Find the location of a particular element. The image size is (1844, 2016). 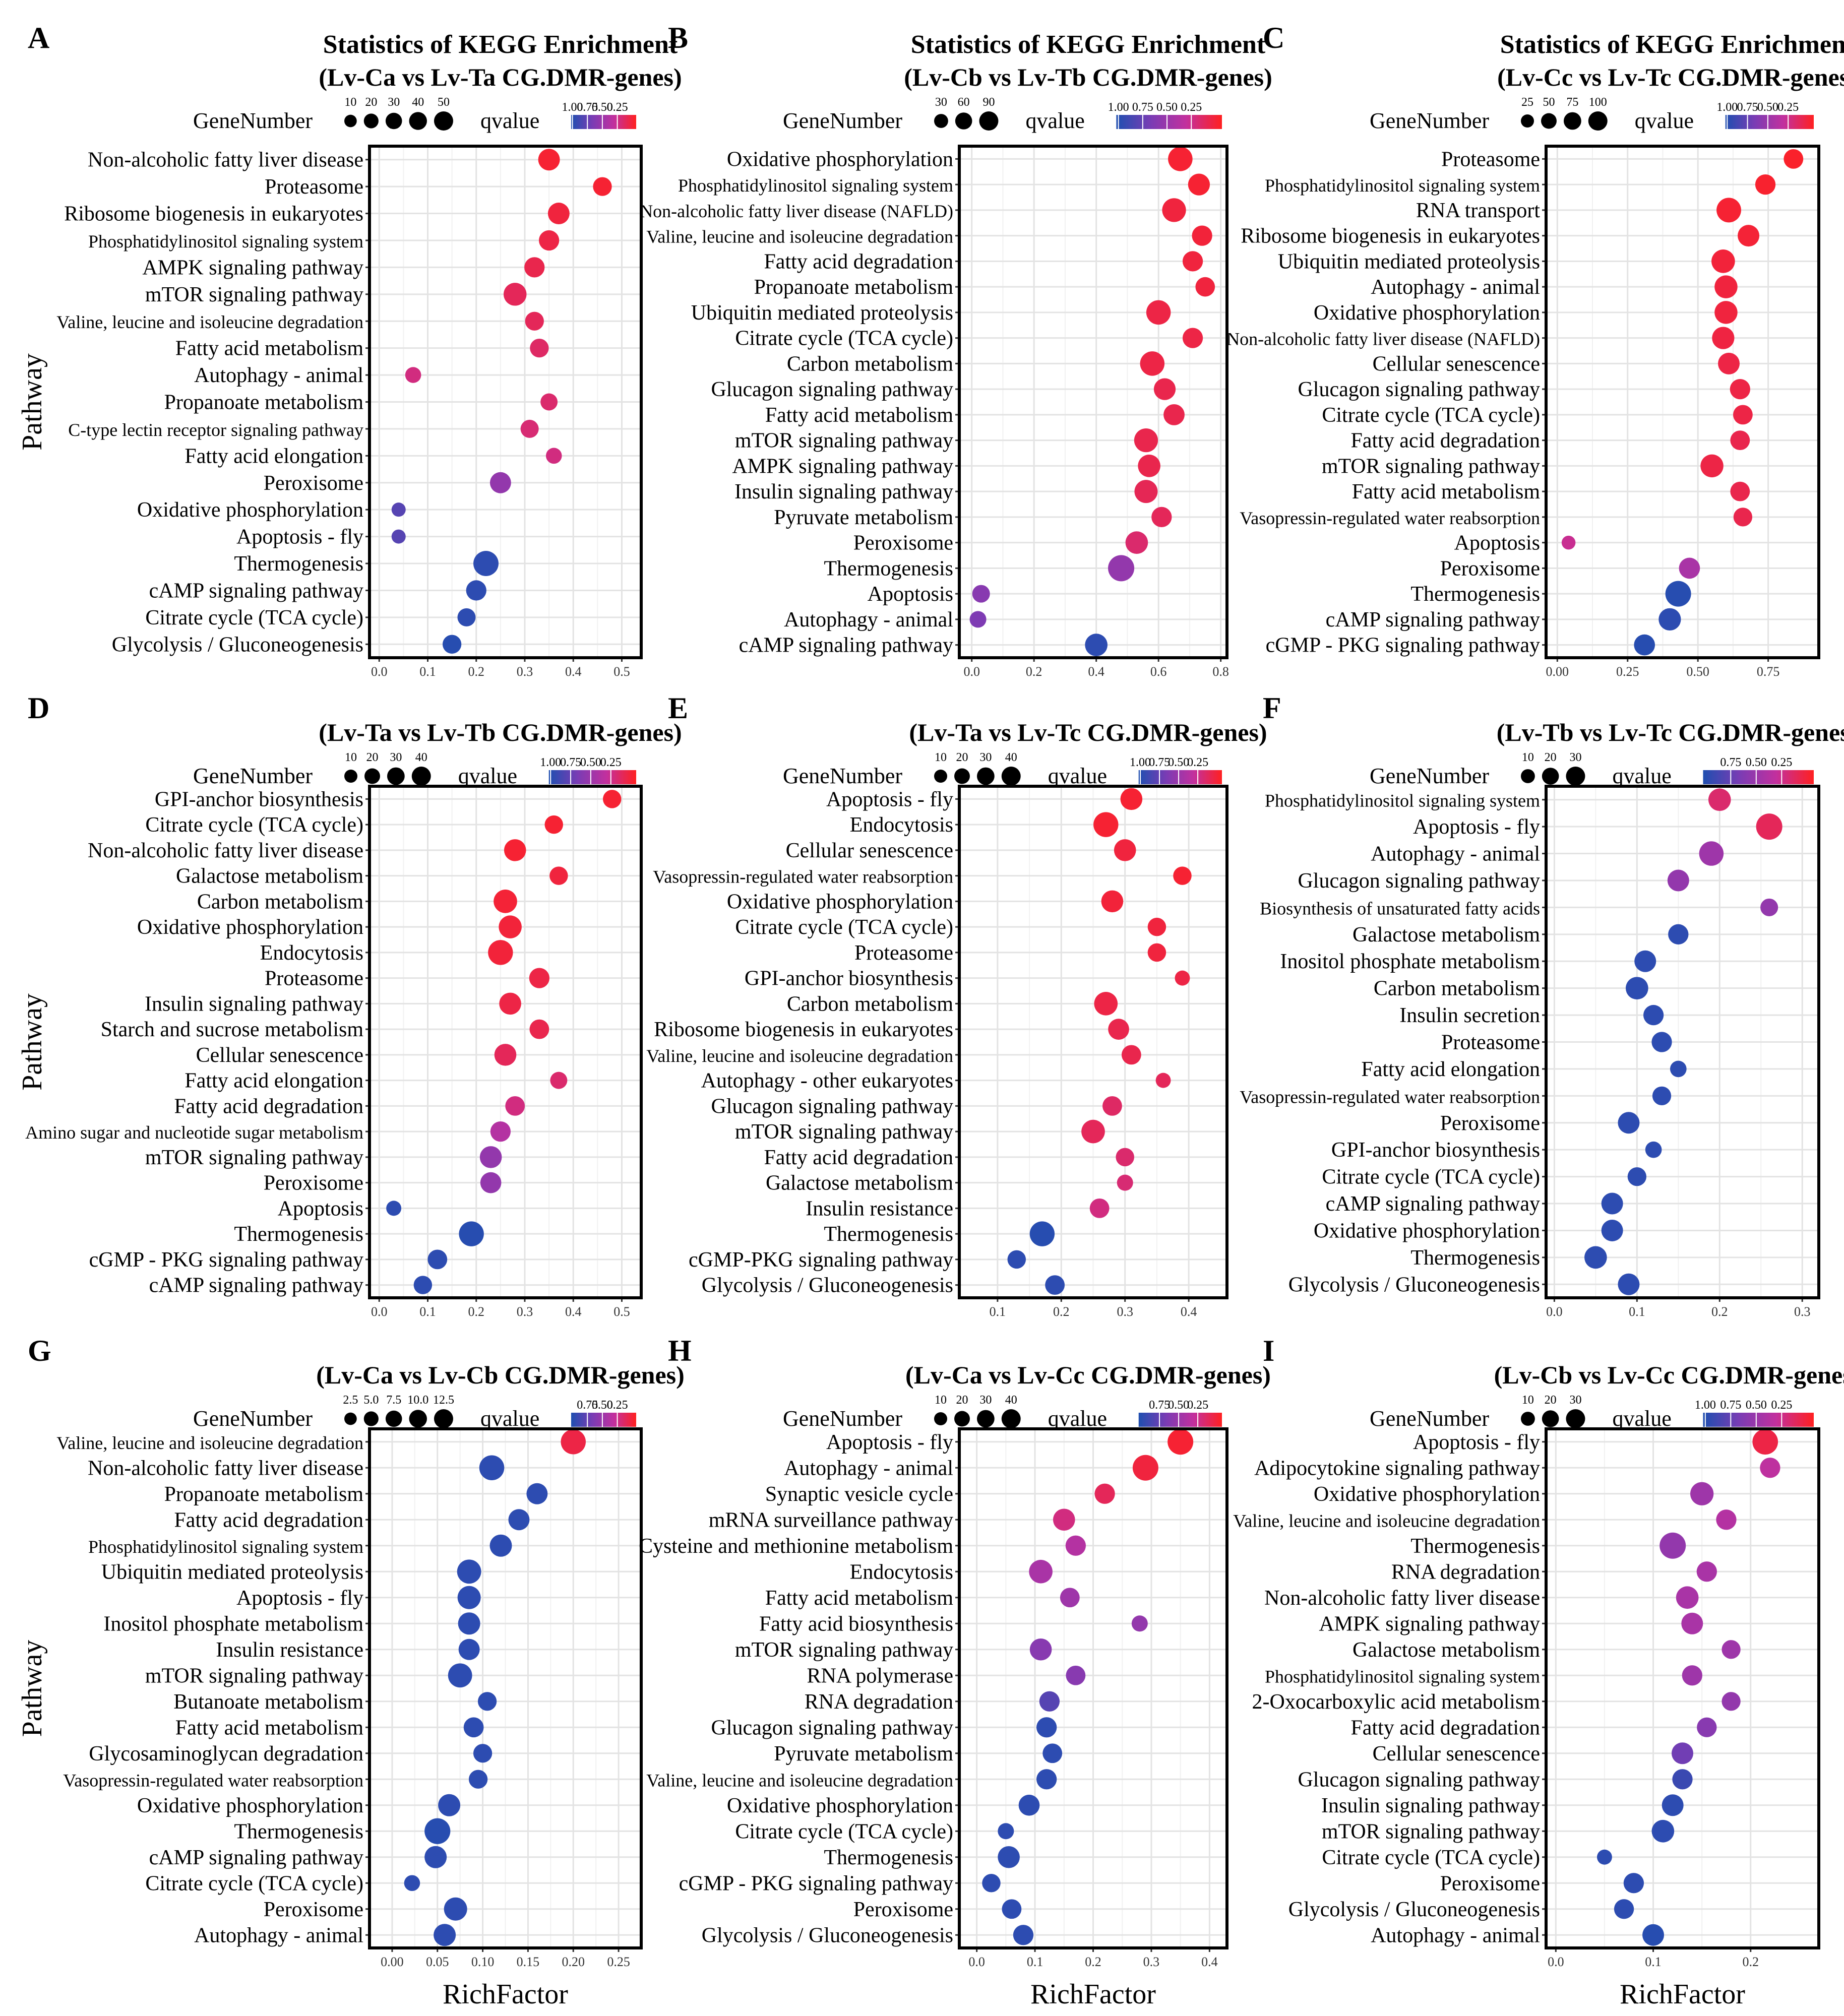

pathway-label: Propanoate metabolism is located at coordinates (264, 1494).